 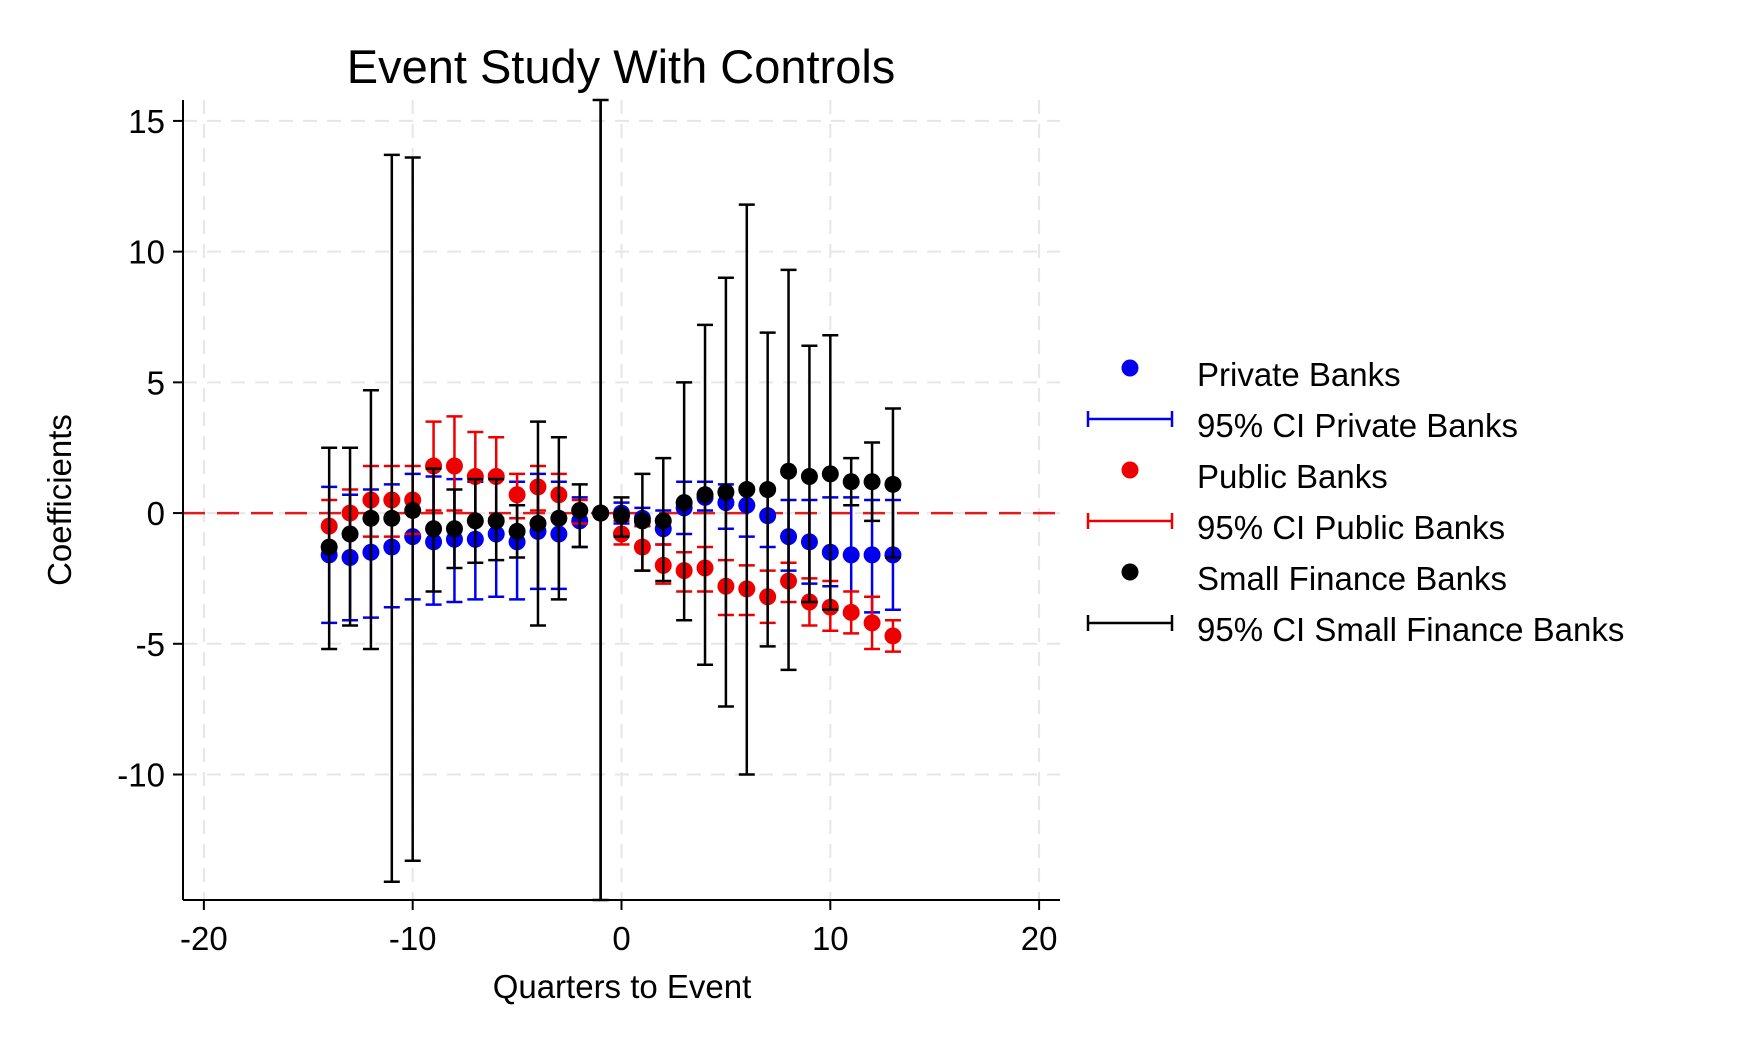 What do you see at coordinates (1130, 368) in the screenshot?
I see `legend-marker-private-banks` at bounding box center [1130, 368].